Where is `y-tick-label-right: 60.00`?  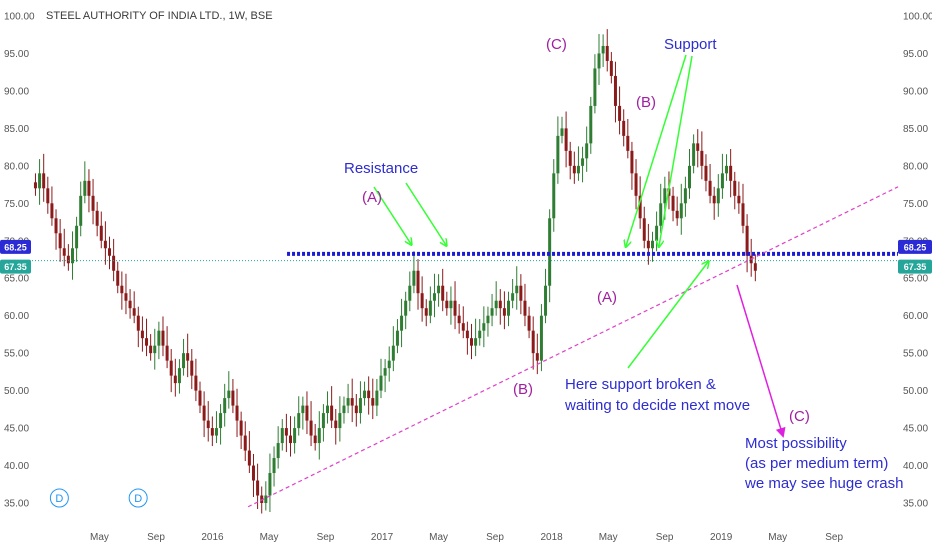 y-tick-label-right: 60.00 is located at coordinates (915, 316).